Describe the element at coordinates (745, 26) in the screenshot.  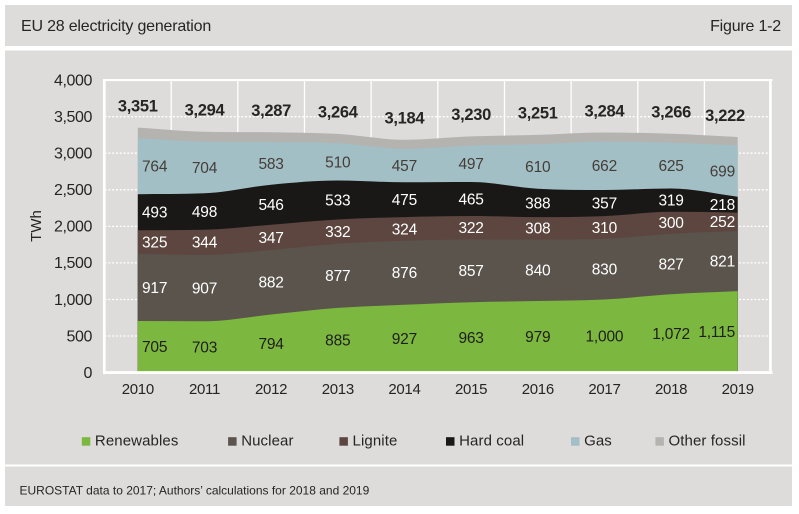
I see `svg-text: Figure 1-2` at that location.